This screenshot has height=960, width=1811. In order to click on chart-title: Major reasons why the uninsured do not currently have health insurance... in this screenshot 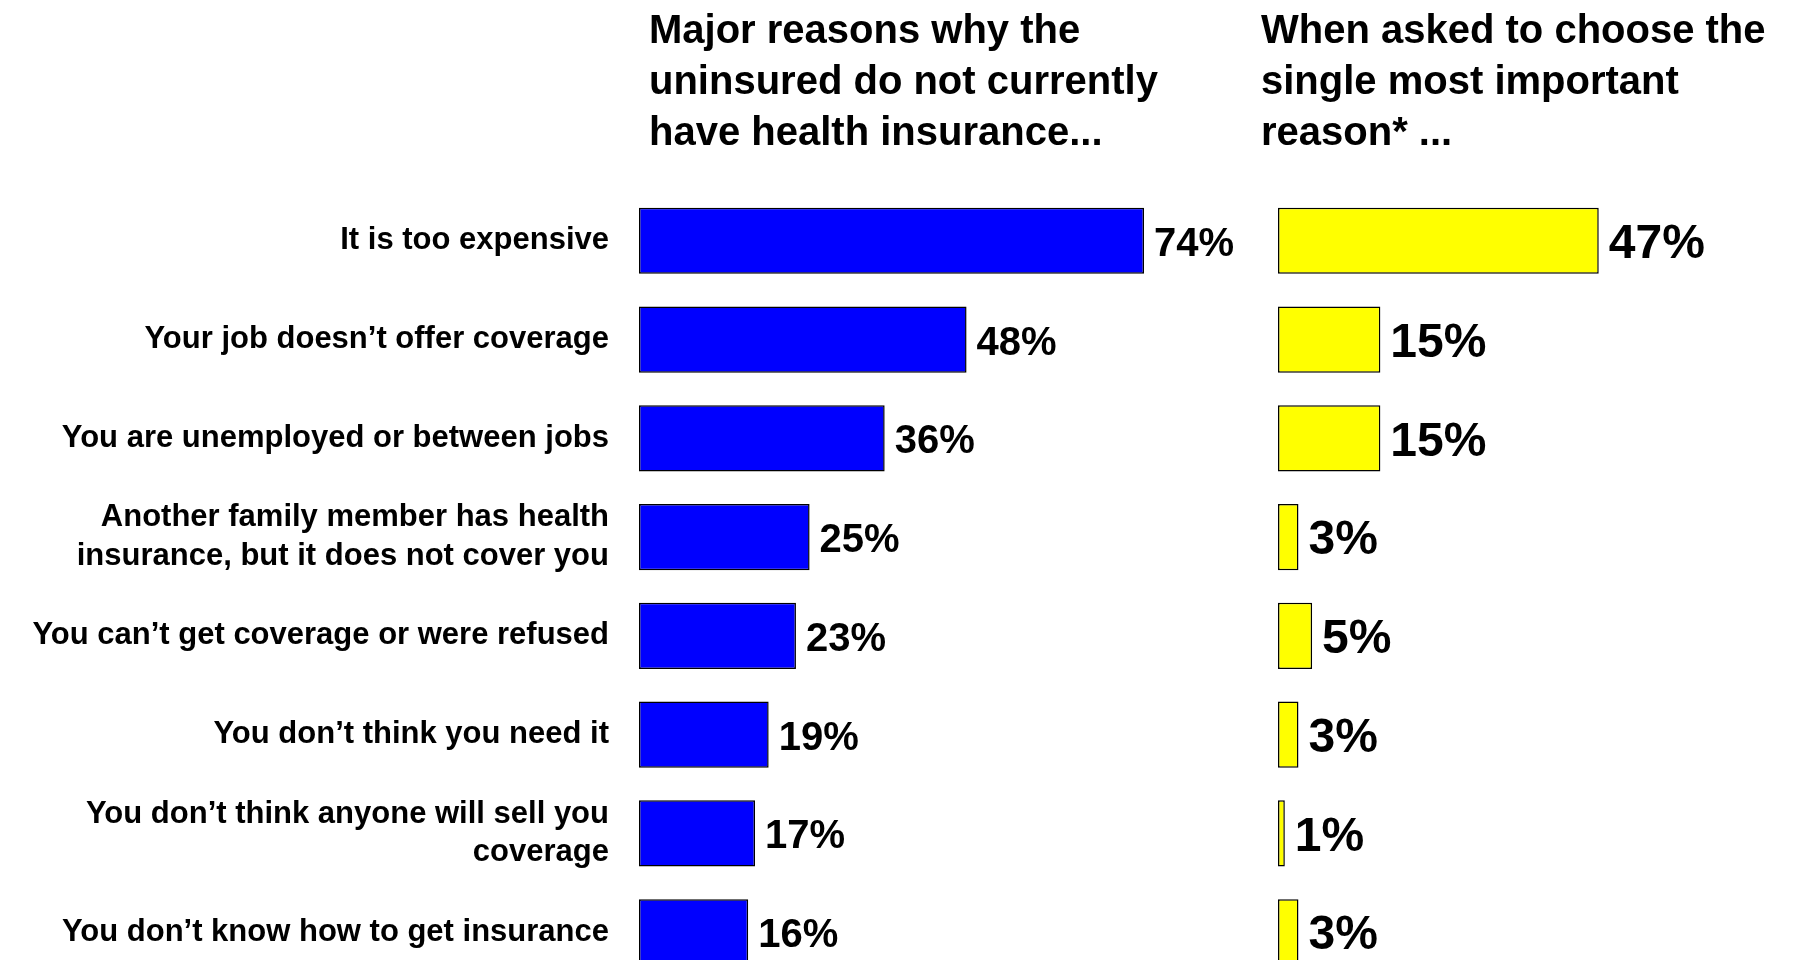, I will do `click(904, 80)`.